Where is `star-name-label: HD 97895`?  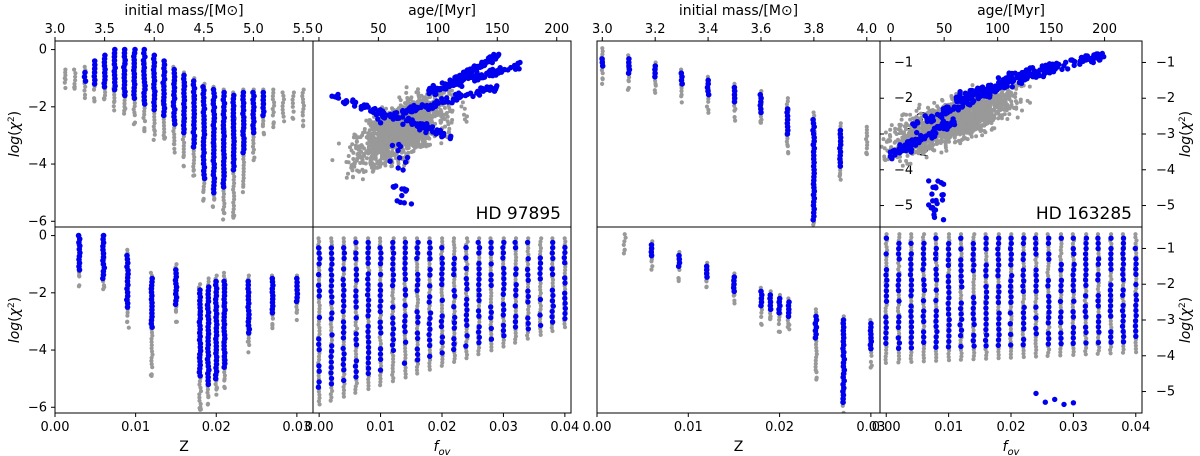
star-name-label: HD 97895 is located at coordinates (518, 214).